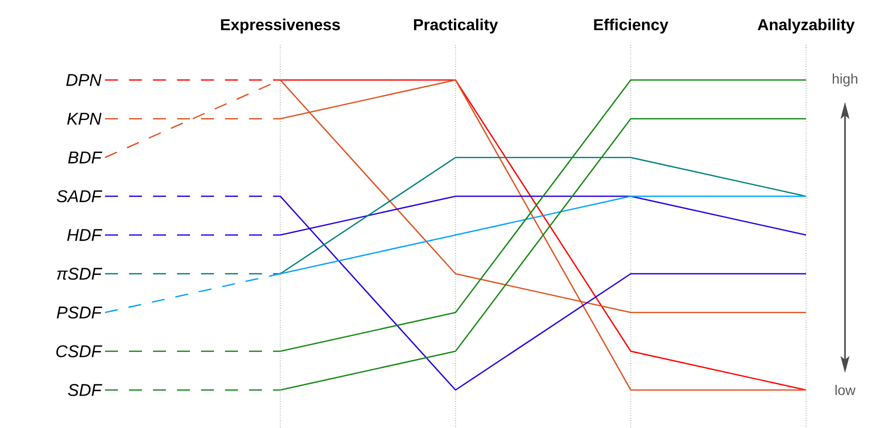 This screenshot has width=878, height=428. What do you see at coordinates (456, 26) in the screenshot?
I see `x-tick-label: Practicality` at bounding box center [456, 26].